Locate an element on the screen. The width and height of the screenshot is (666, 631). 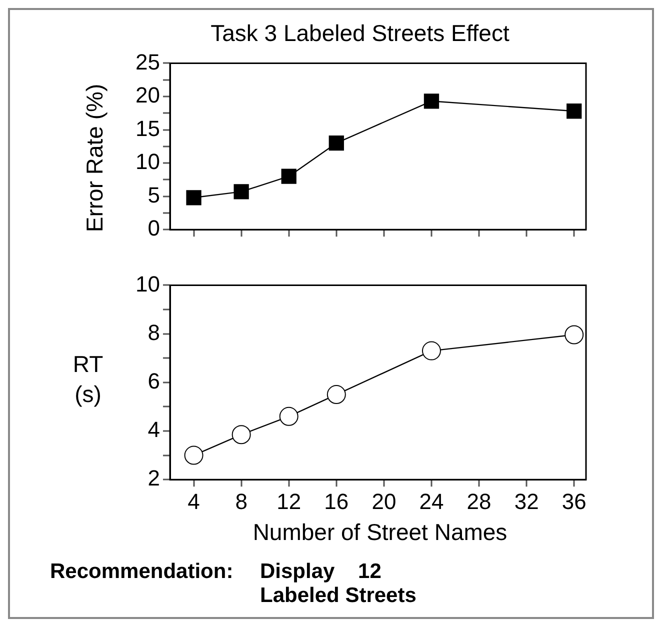
y-tick-label: 5 is located at coordinates (154, 195).